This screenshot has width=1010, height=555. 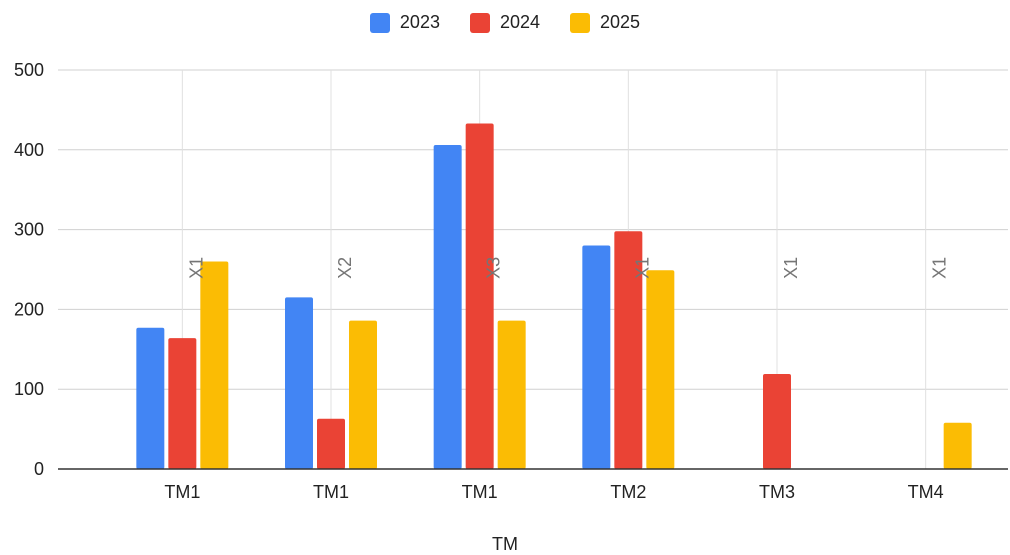 I want to click on x-tick-label-0: TM1, so click(x=182, y=492).